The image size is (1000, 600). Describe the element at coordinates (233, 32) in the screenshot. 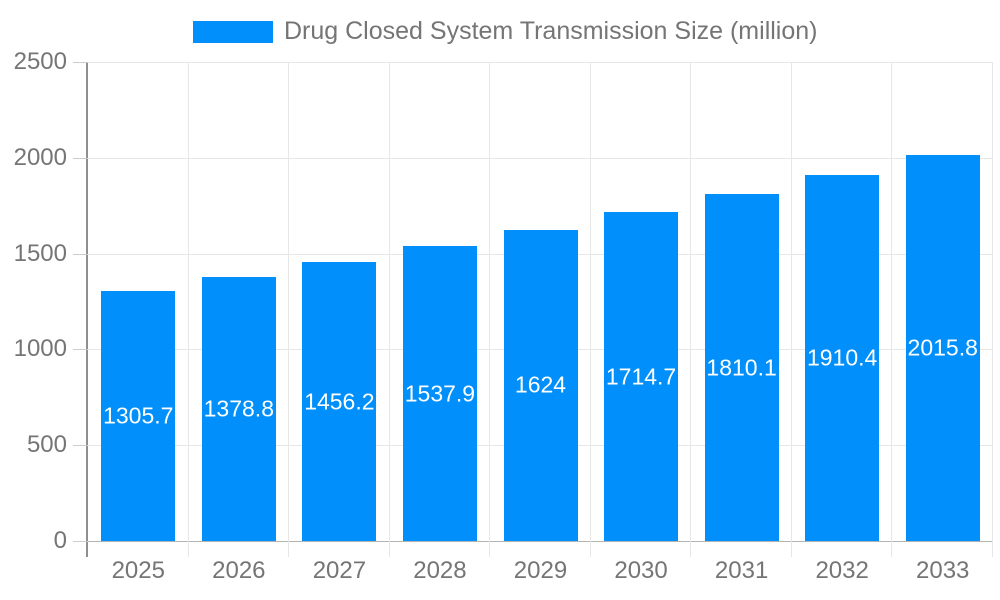

I see `legend-swatch` at that location.